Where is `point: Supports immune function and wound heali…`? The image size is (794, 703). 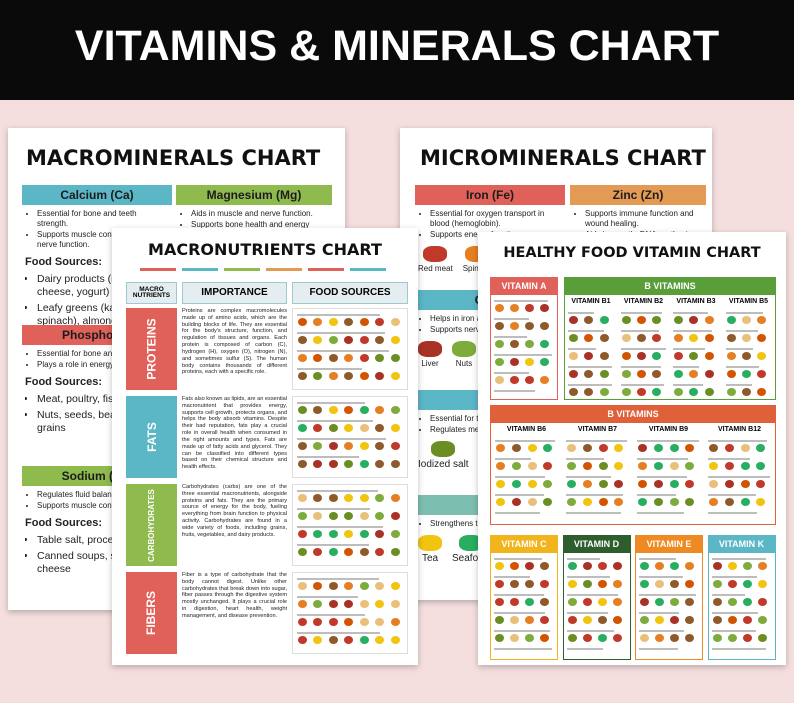 point: Supports immune function and wound heali… is located at coordinates (644, 219).